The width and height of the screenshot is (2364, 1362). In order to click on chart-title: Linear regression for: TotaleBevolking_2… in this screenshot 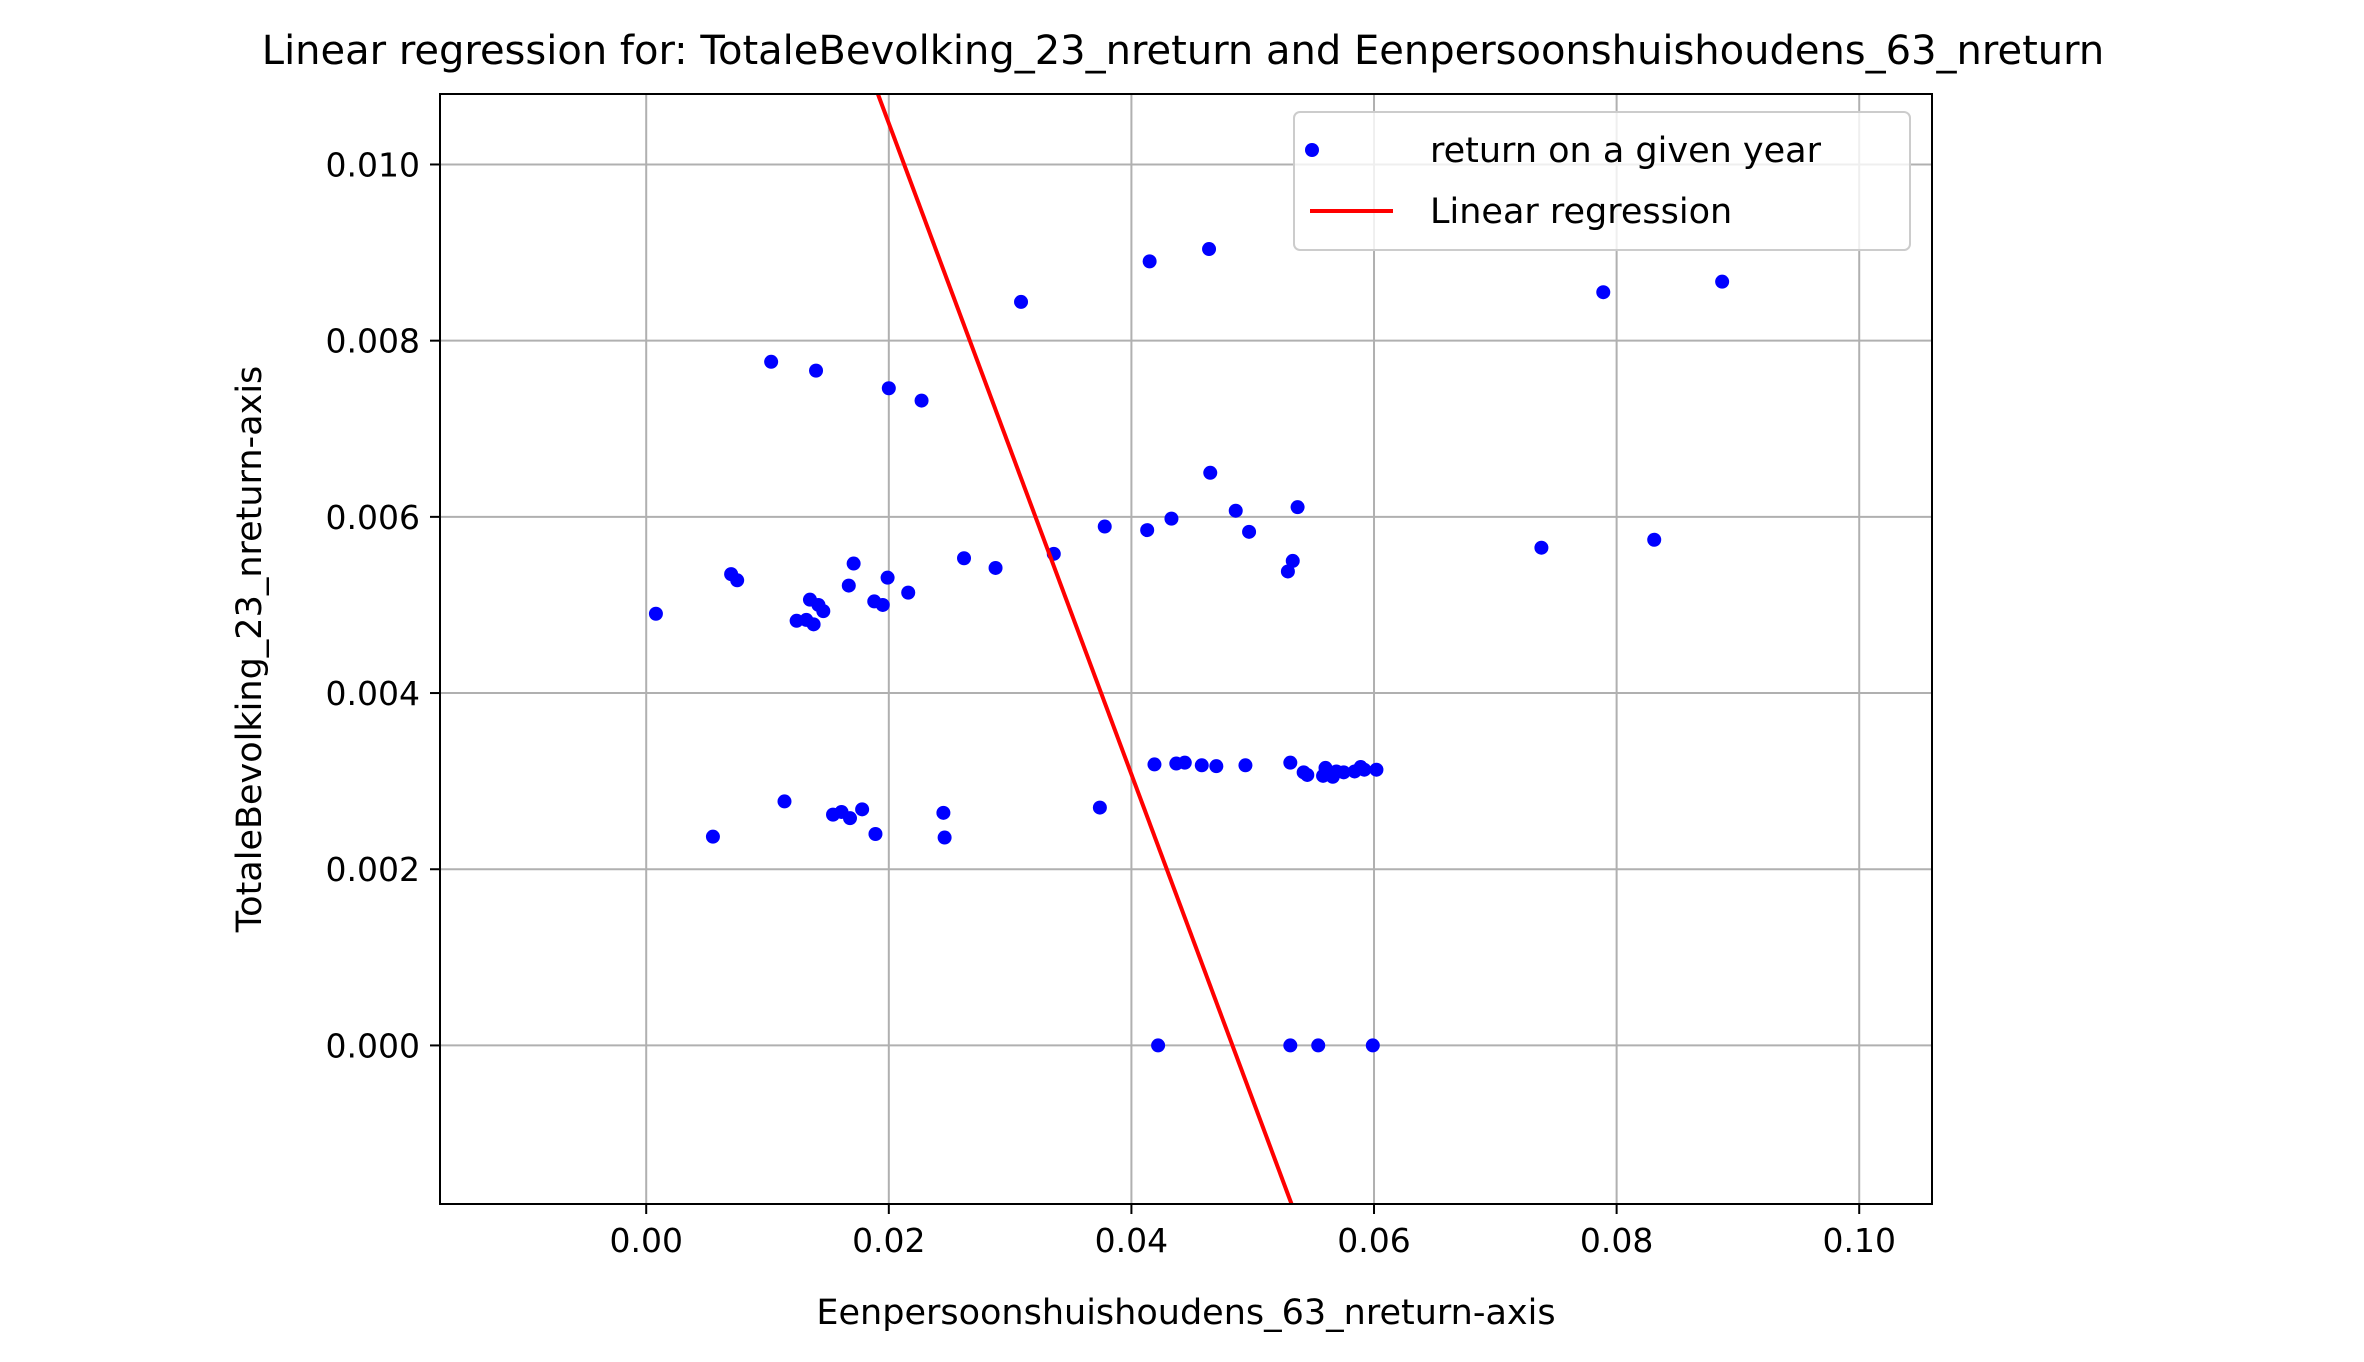, I will do `click(1183, 51)`.